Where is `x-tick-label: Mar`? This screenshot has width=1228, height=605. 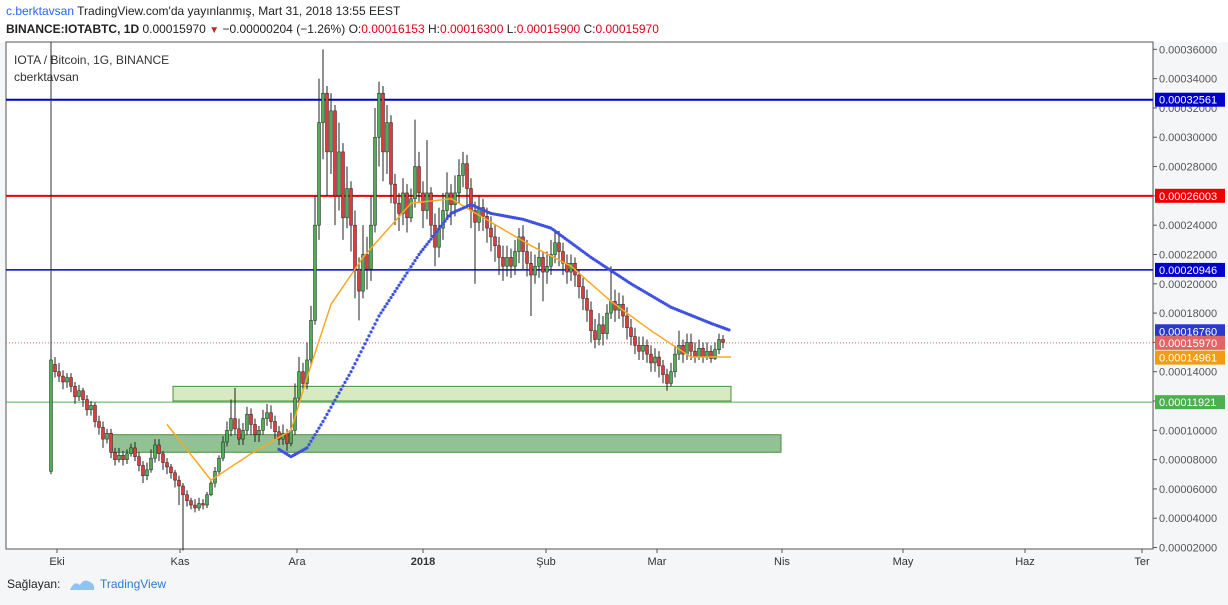
x-tick-label: Mar is located at coordinates (657, 562).